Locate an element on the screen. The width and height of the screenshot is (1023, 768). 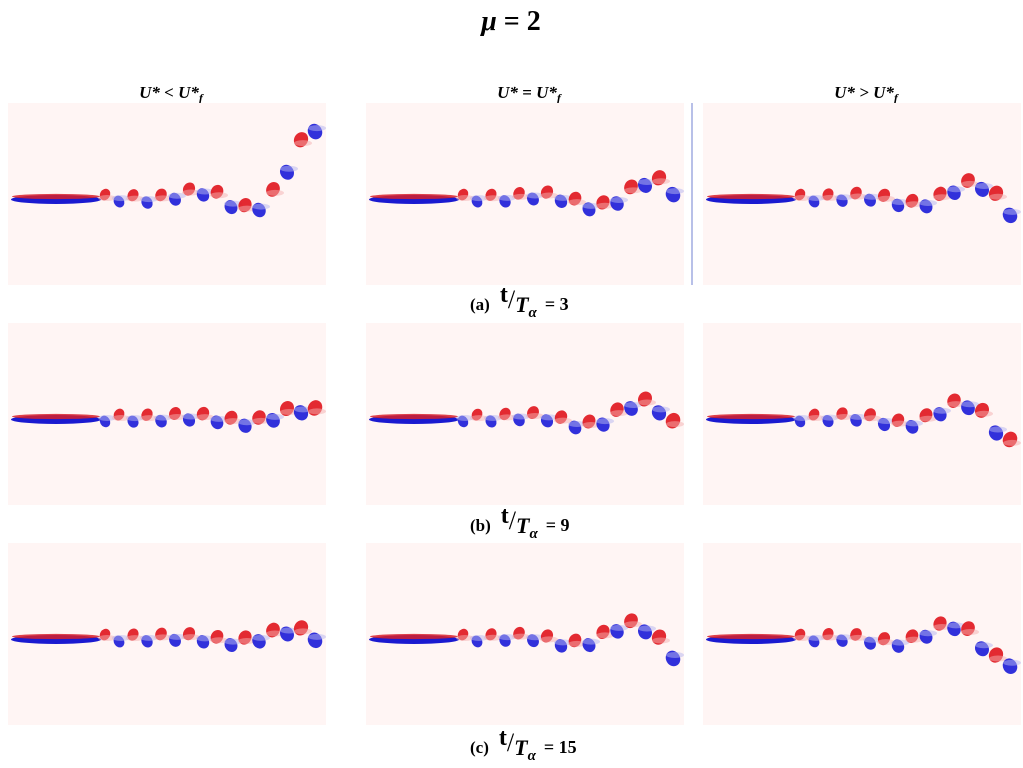
caption-numerator: t is located at coordinates (503, 738).